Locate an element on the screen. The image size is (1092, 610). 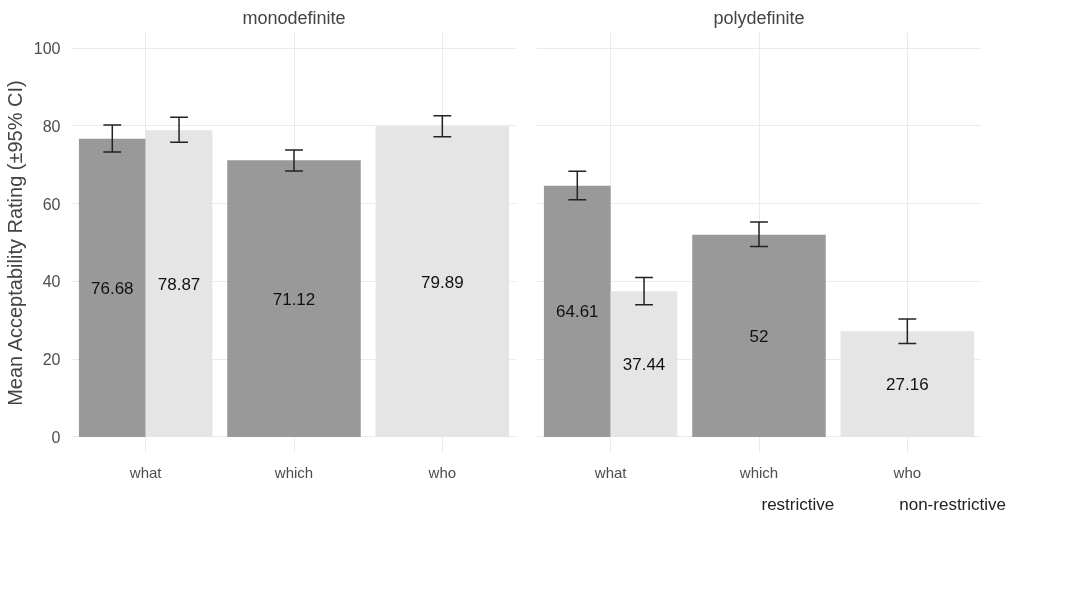
data-label: 64.61 is located at coordinates (577, 312).